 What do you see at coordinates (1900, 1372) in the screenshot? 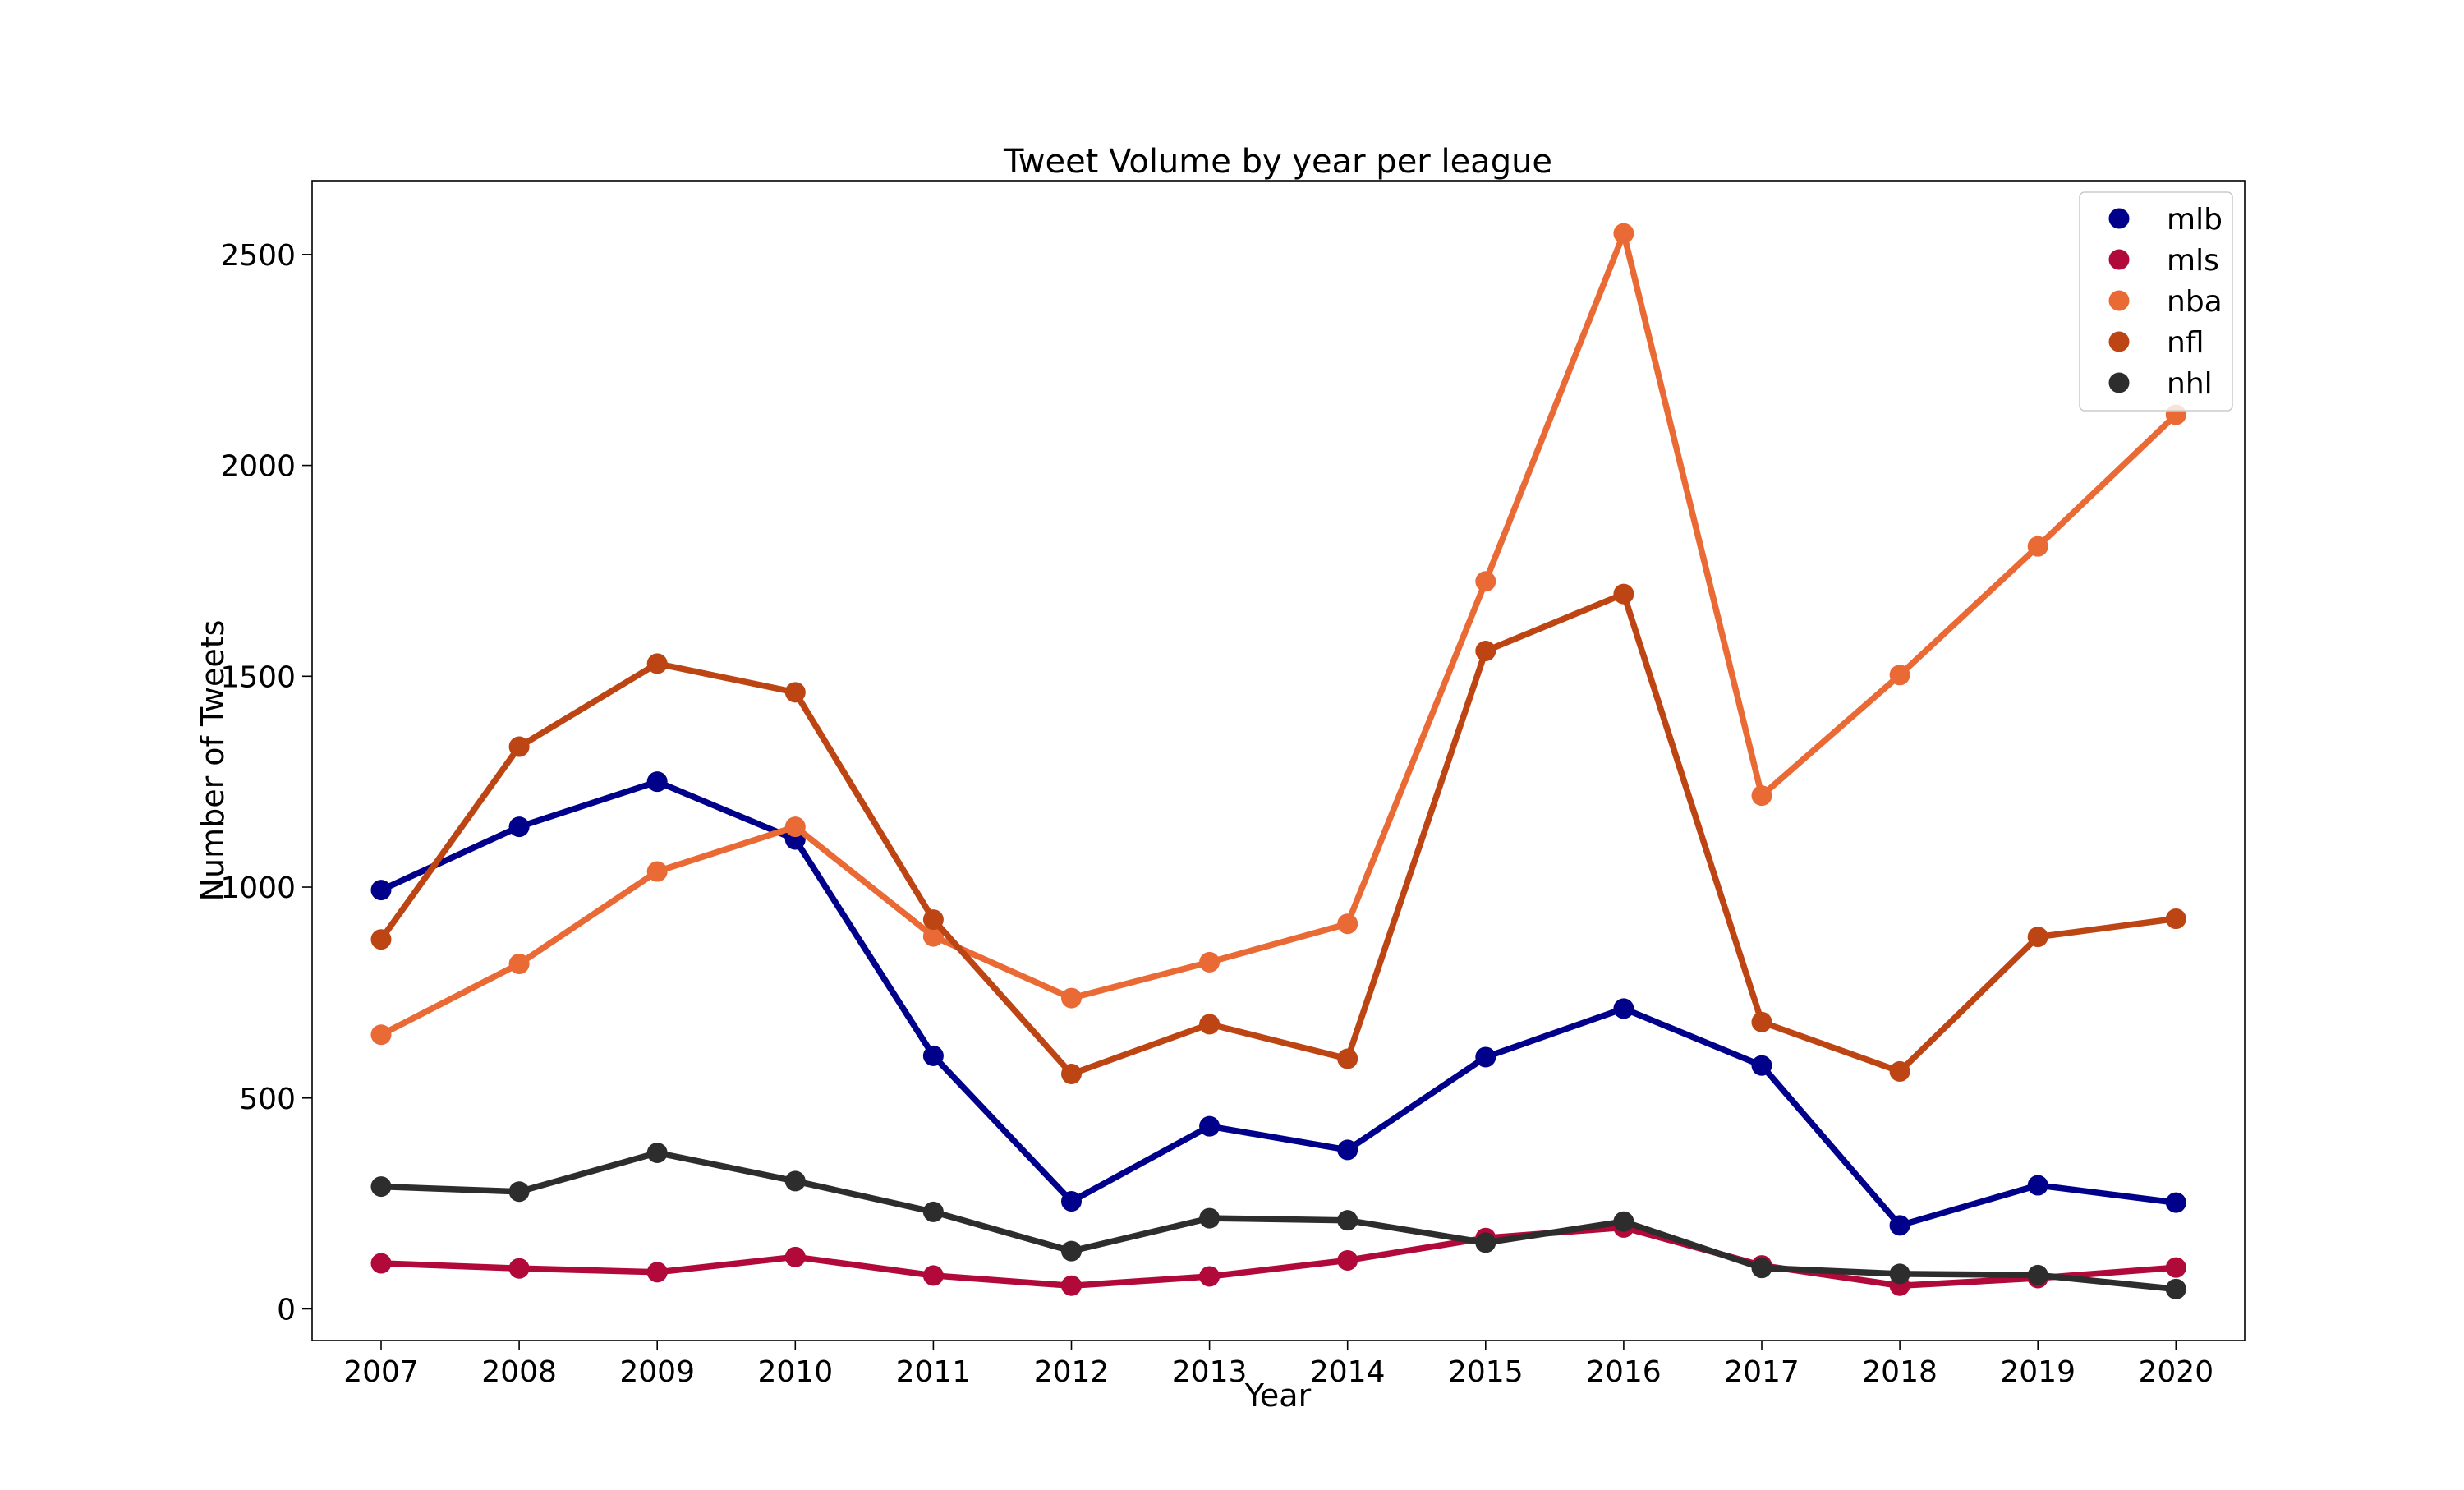
I see `x-tick-label: 2018` at bounding box center [1900, 1372].